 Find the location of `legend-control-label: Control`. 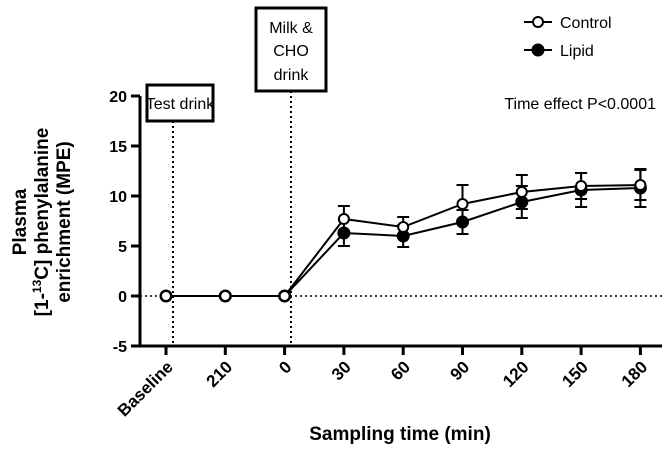

legend-control-label: Control is located at coordinates (586, 23).